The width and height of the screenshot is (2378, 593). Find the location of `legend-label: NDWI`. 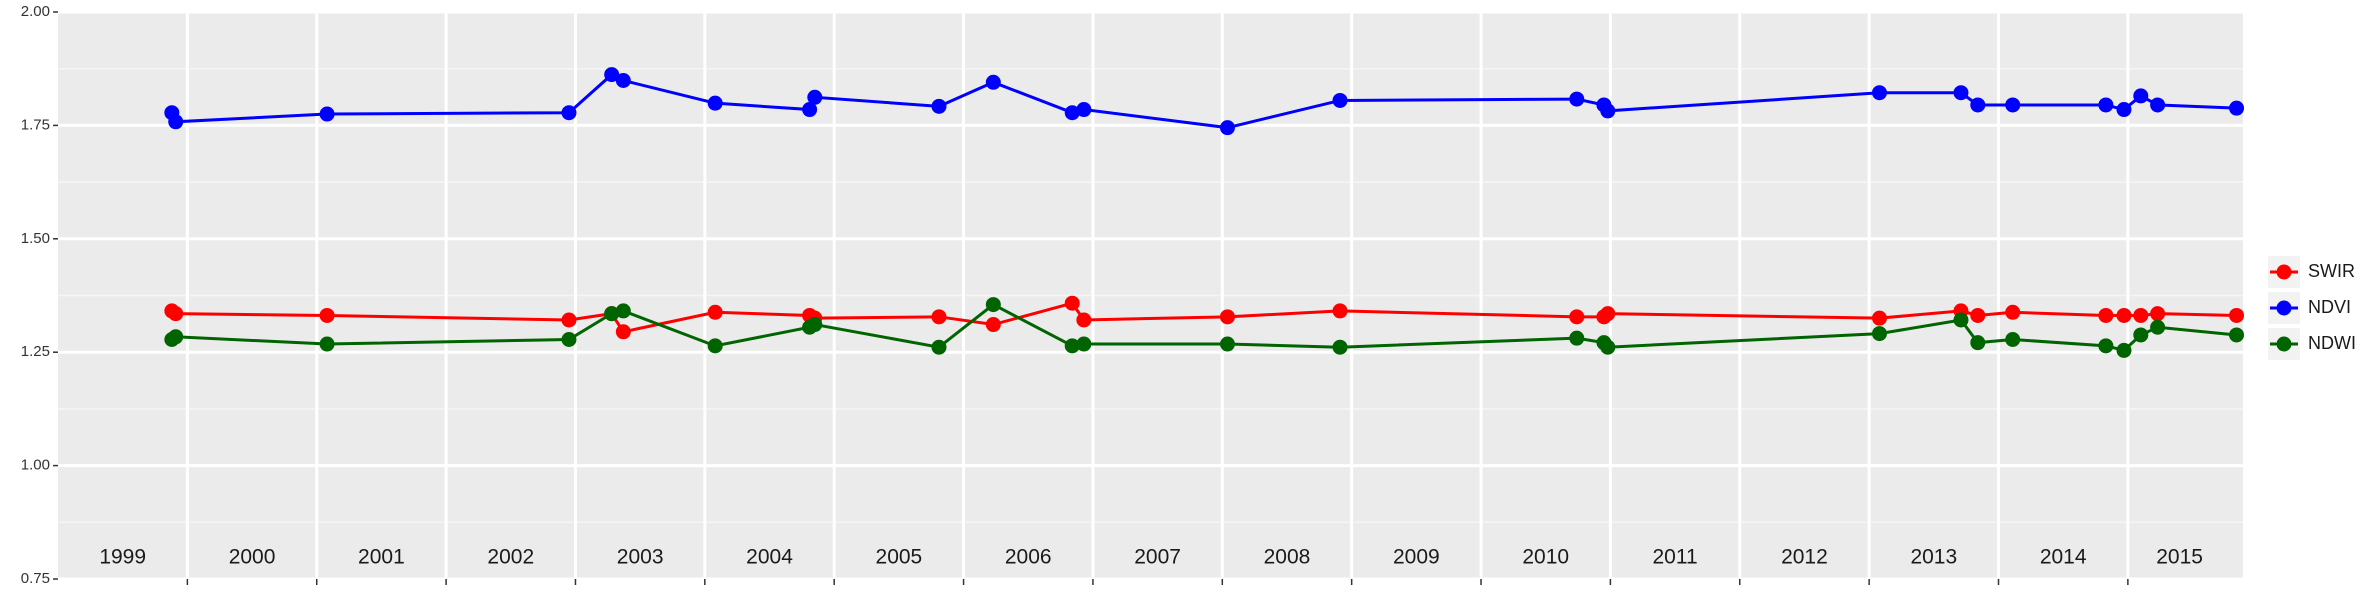

legend-label: NDWI is located at coordinates (2332, 343).